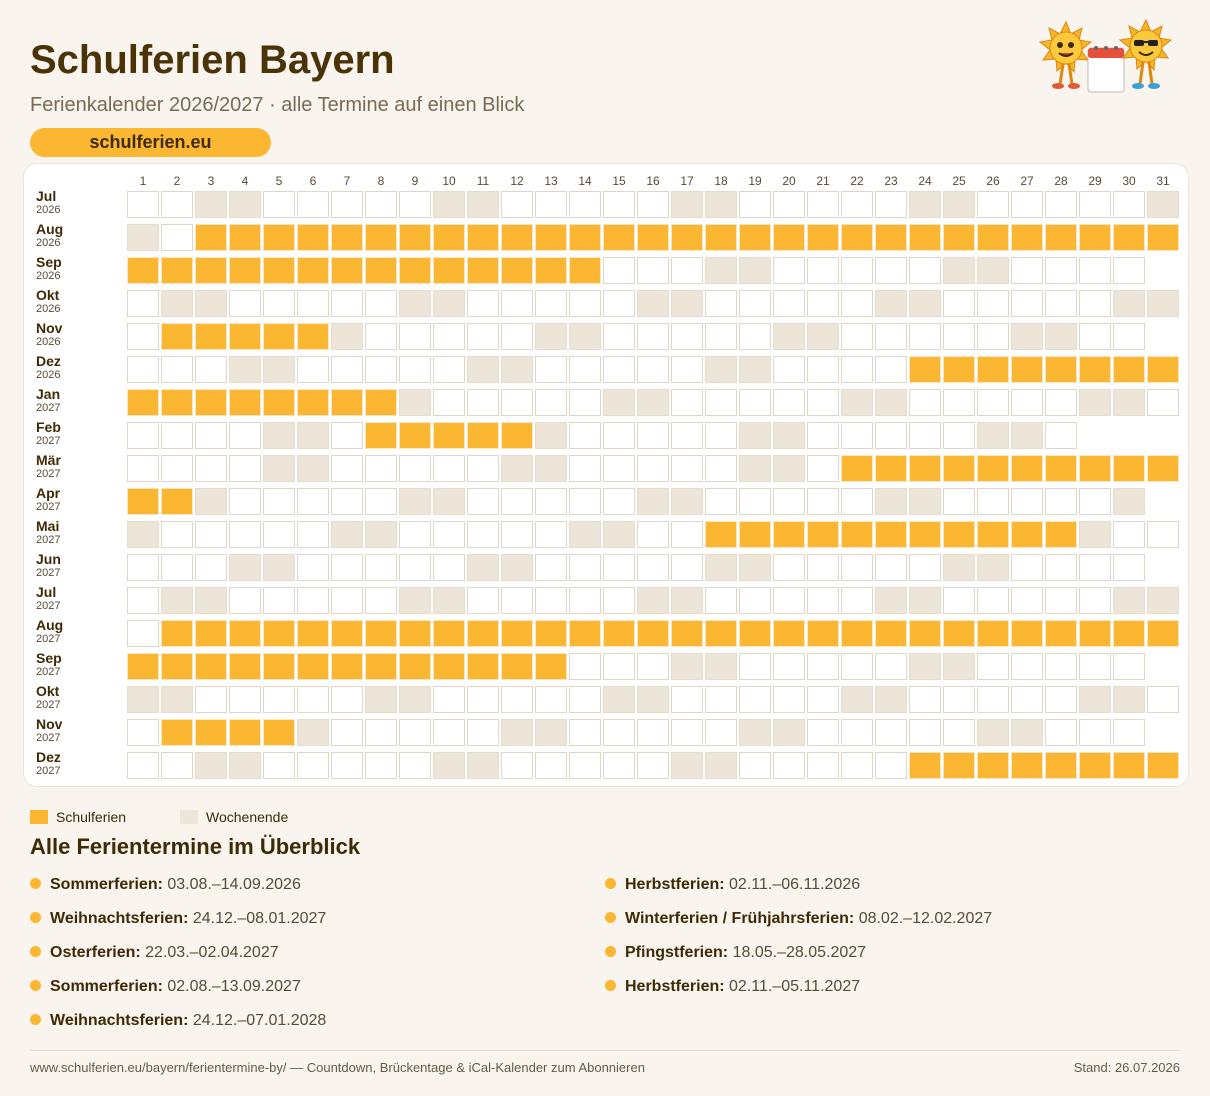  I want to click on holiday-entry-dates: 02.08.–13.09.2027, so click(234, 986).